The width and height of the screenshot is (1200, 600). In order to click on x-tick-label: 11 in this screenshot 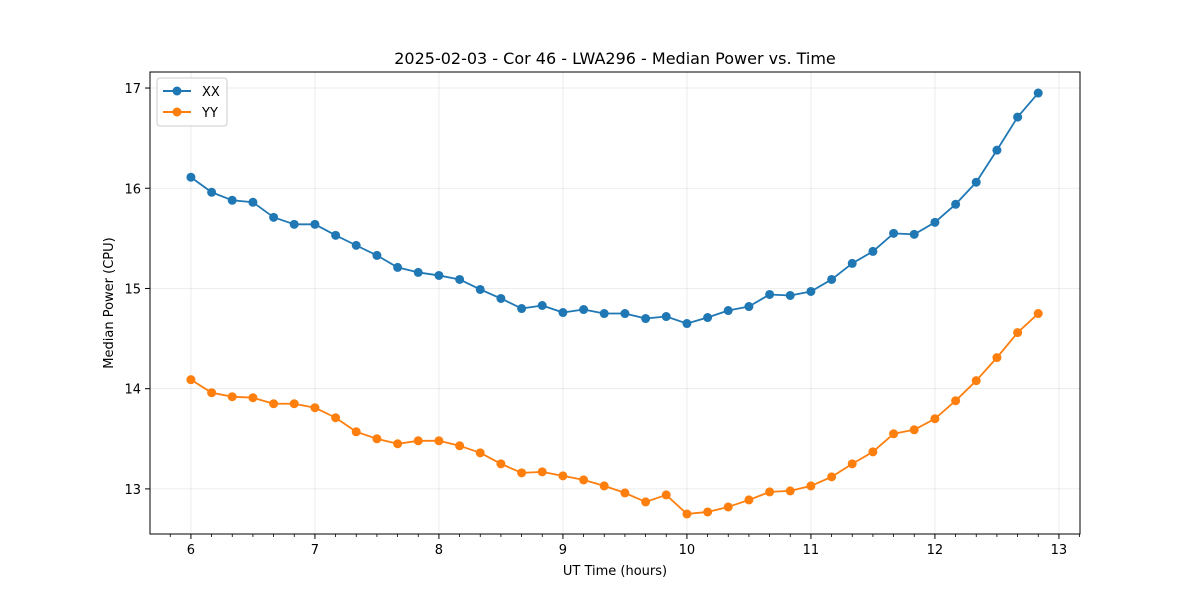, I will do `click(811, 550)`.